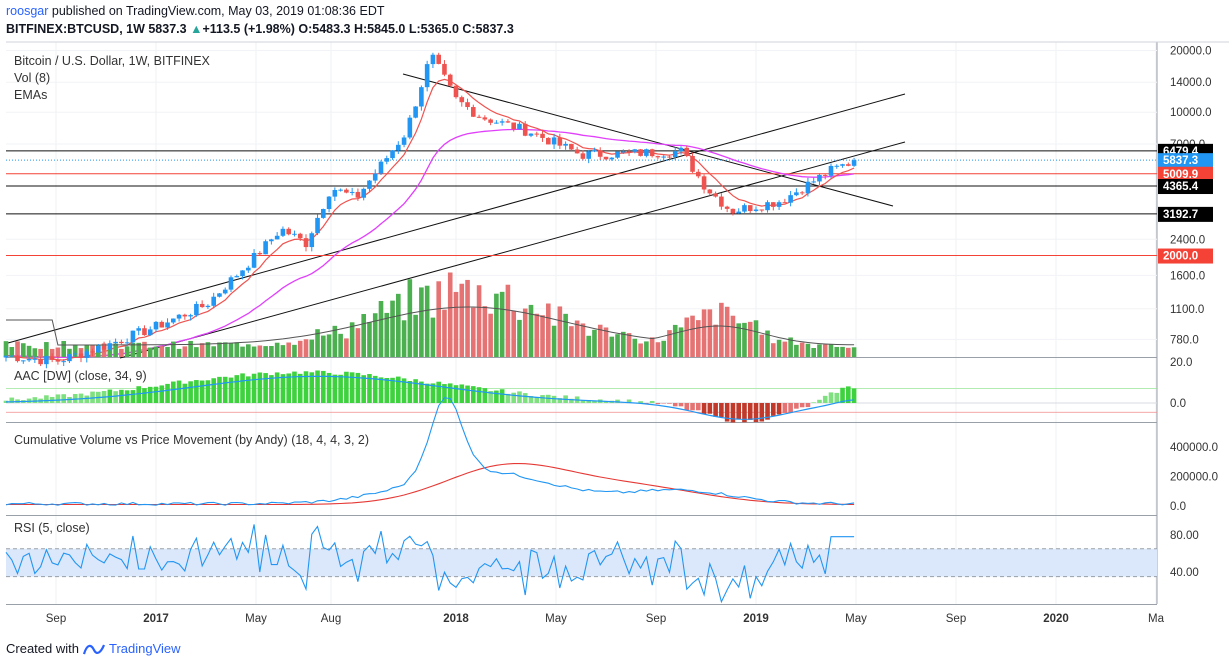  Describe the element at coordinates (32, 78) in the screenshot. I see `legend-vol: Vol (8)` at that location.